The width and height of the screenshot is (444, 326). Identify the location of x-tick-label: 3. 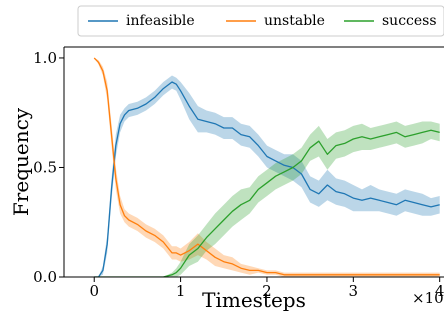
(354, 291).